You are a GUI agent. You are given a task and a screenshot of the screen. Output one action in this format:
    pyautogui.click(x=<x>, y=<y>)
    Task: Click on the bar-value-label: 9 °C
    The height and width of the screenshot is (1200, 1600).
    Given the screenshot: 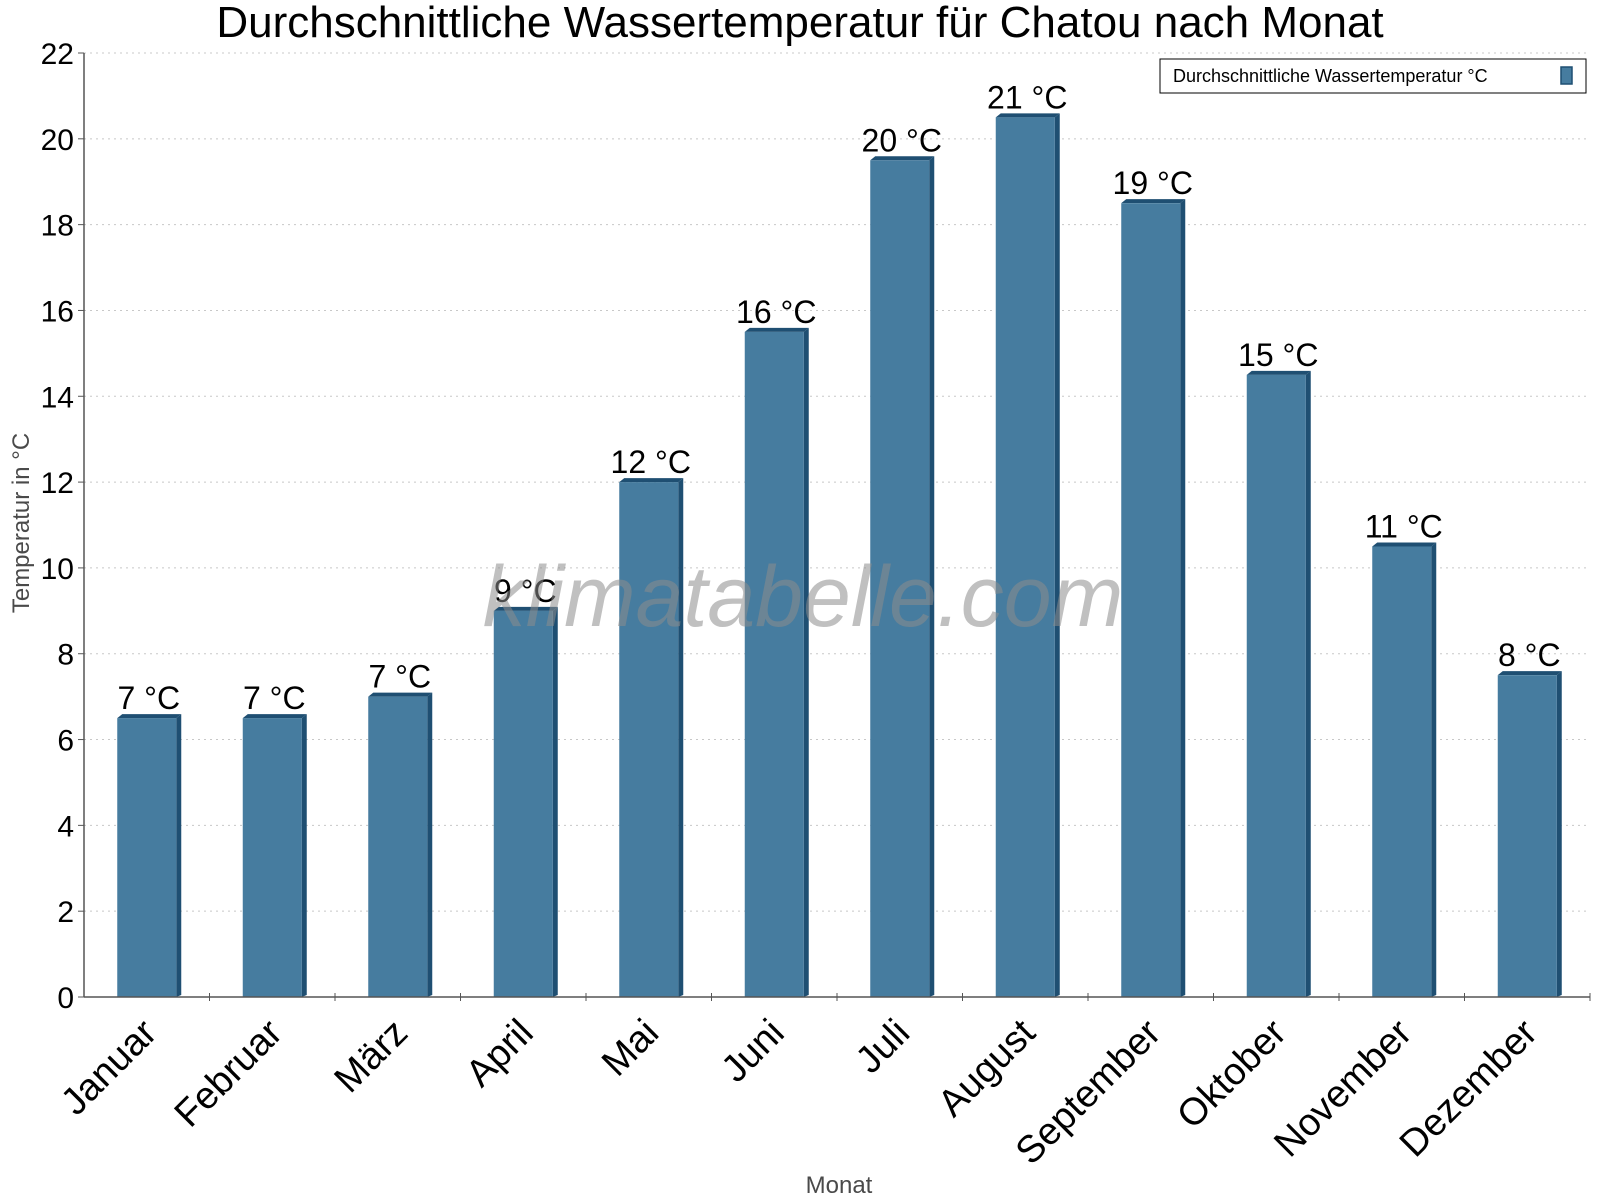 What is the action you would take?
    pyautogui.click(x=525, y=591)
    